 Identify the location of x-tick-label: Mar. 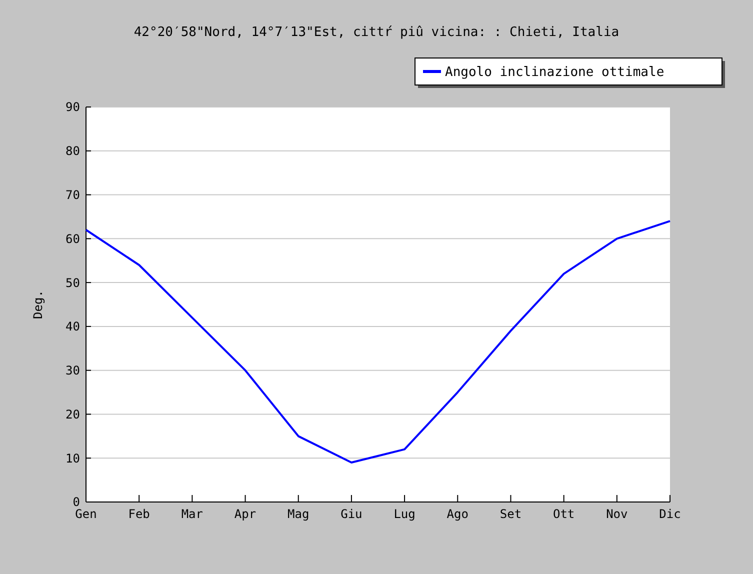
(192, 514).